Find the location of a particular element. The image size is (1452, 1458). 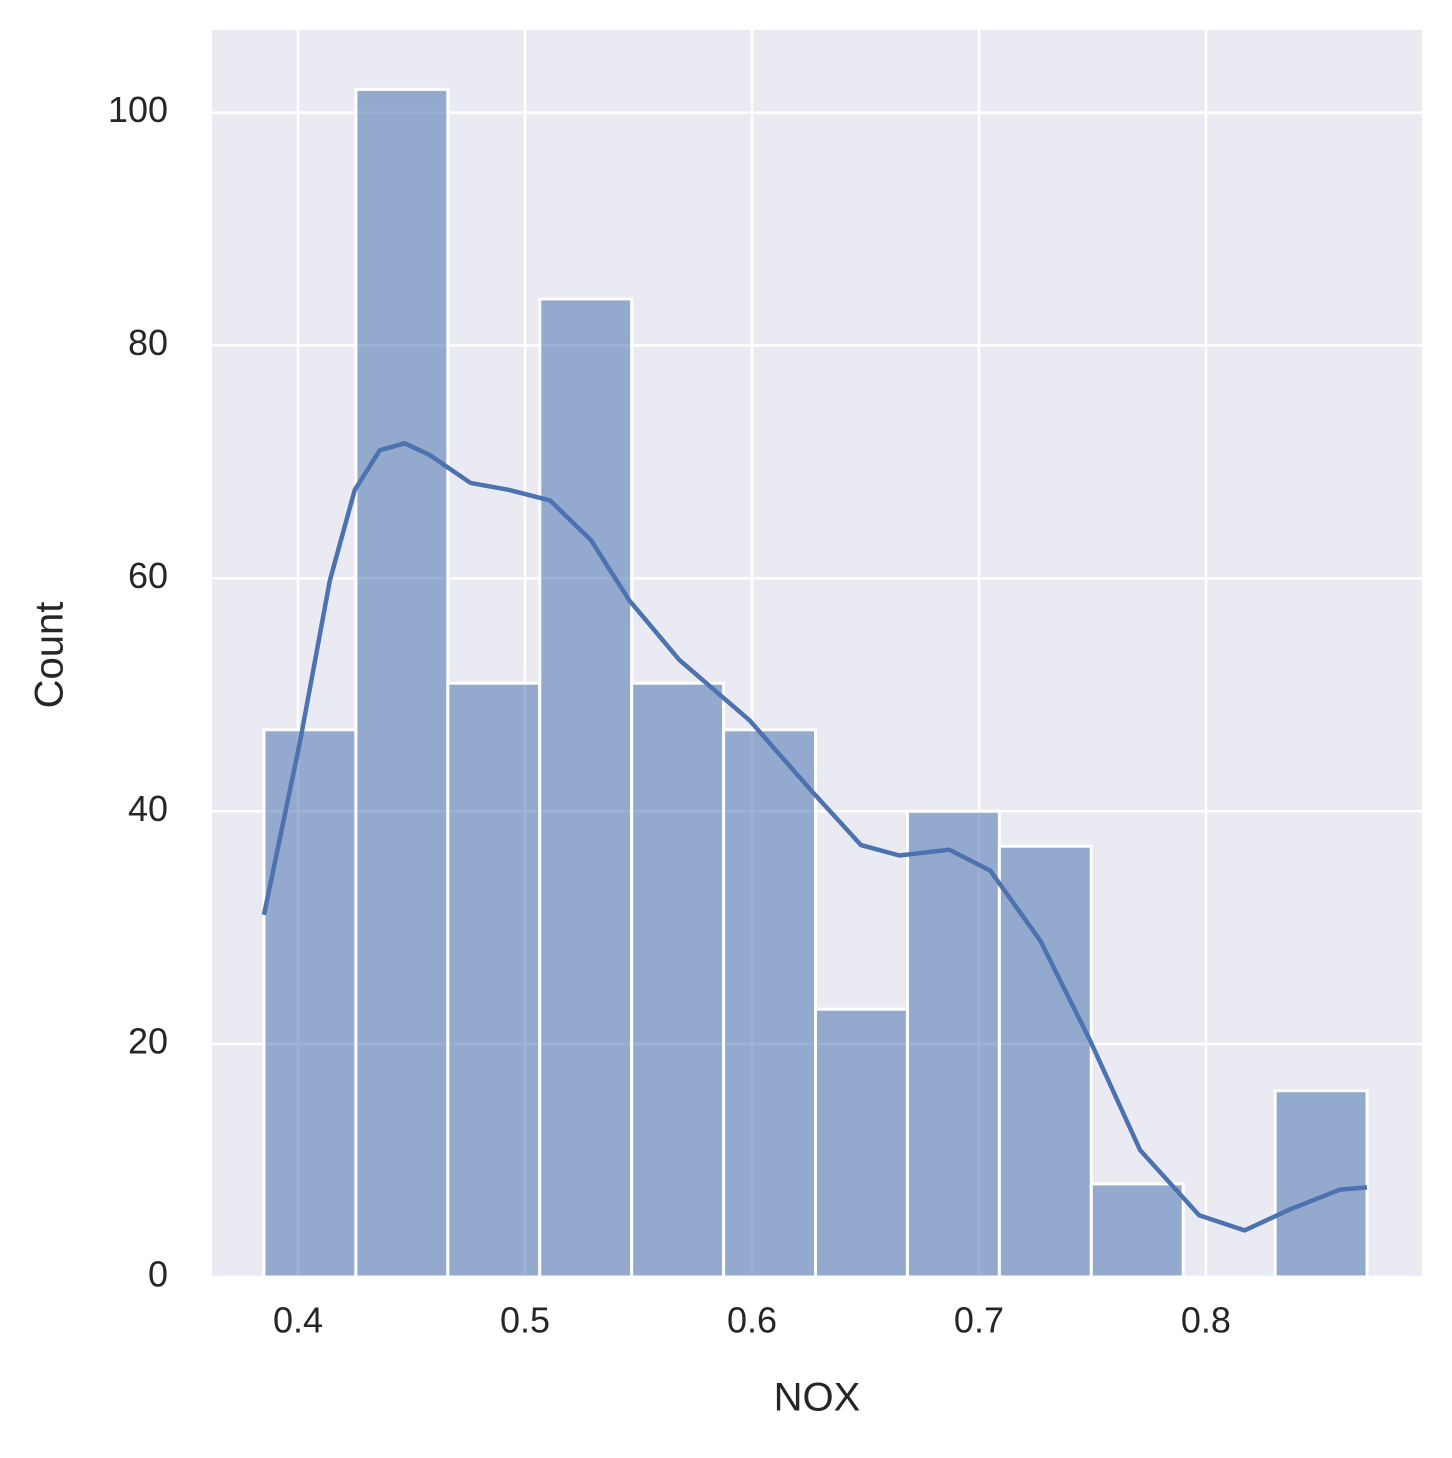

x-tick-label: 0.6 is located at coordinates (752, 1320).